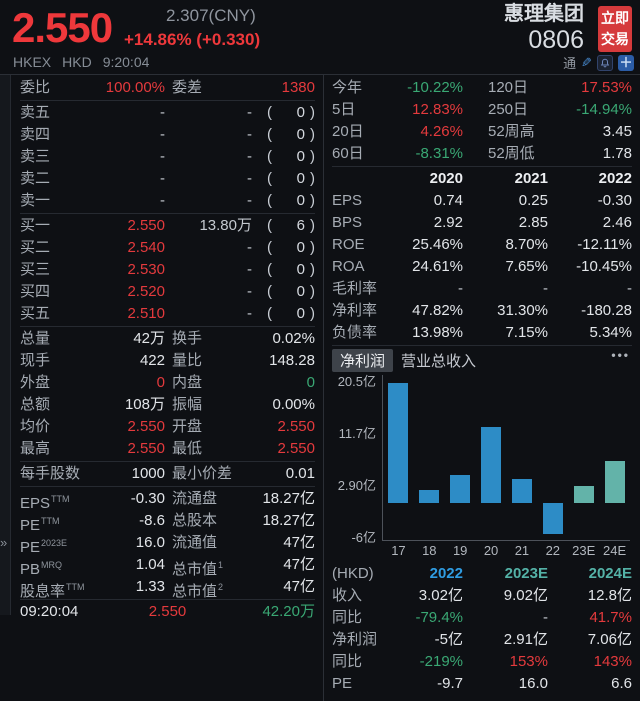 Image resolution: width=640 pixels, height=701 pixels. I want to click on cell: 13.80万, so click(225, 225).